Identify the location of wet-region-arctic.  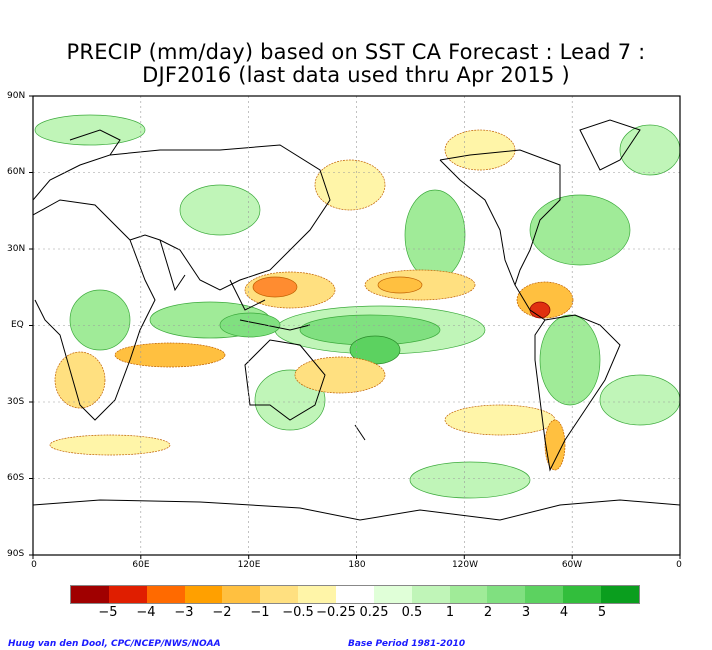
(90, 130).